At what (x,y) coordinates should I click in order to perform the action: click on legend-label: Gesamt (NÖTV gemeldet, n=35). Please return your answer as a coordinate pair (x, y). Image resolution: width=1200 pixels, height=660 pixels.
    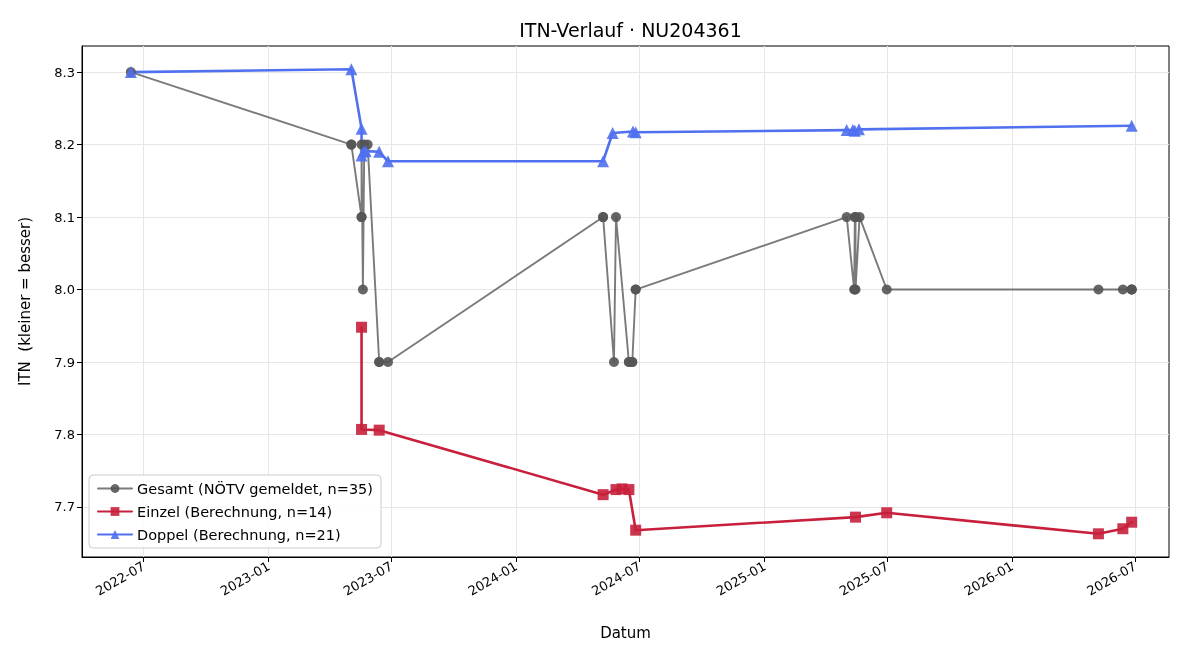
    Looking at the image, I should click on (255, 488).